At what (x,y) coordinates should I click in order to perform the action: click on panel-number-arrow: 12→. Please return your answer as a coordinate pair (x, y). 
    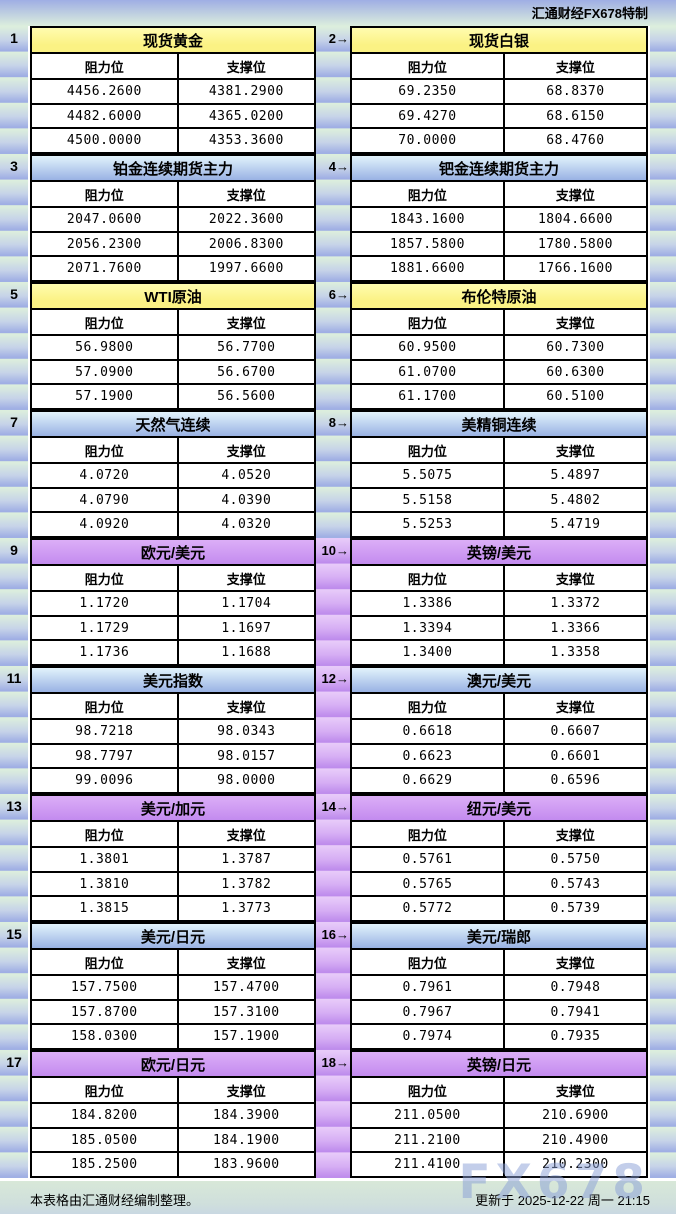
    Looking at the image, I should click on (335, 678).